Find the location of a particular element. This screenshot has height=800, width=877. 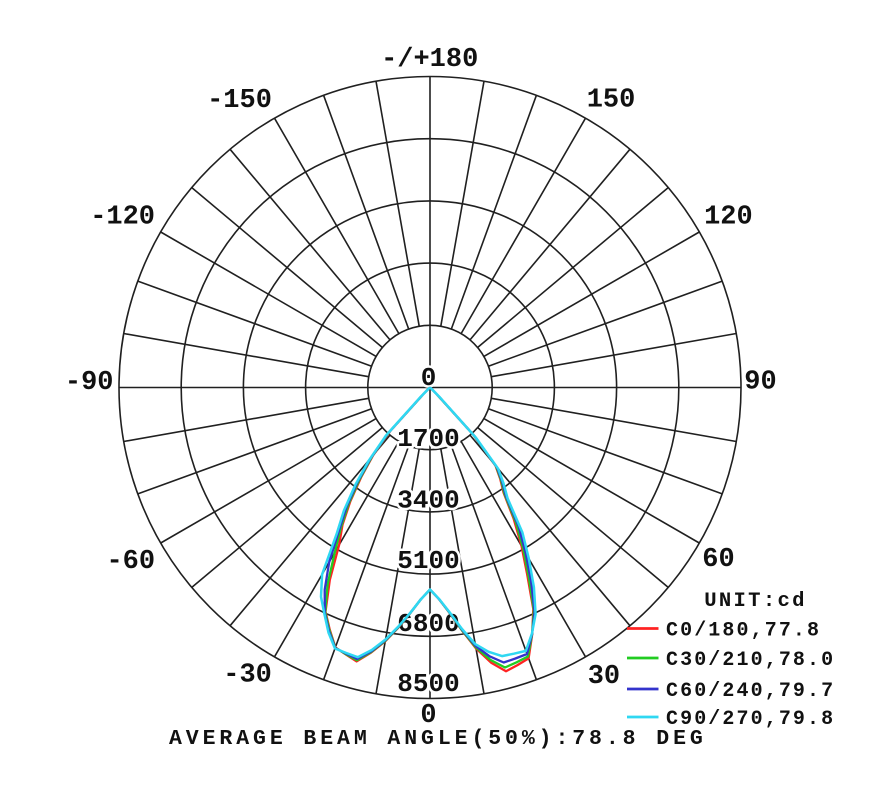

svg-text: -60 is located at coordinates (130, 562).